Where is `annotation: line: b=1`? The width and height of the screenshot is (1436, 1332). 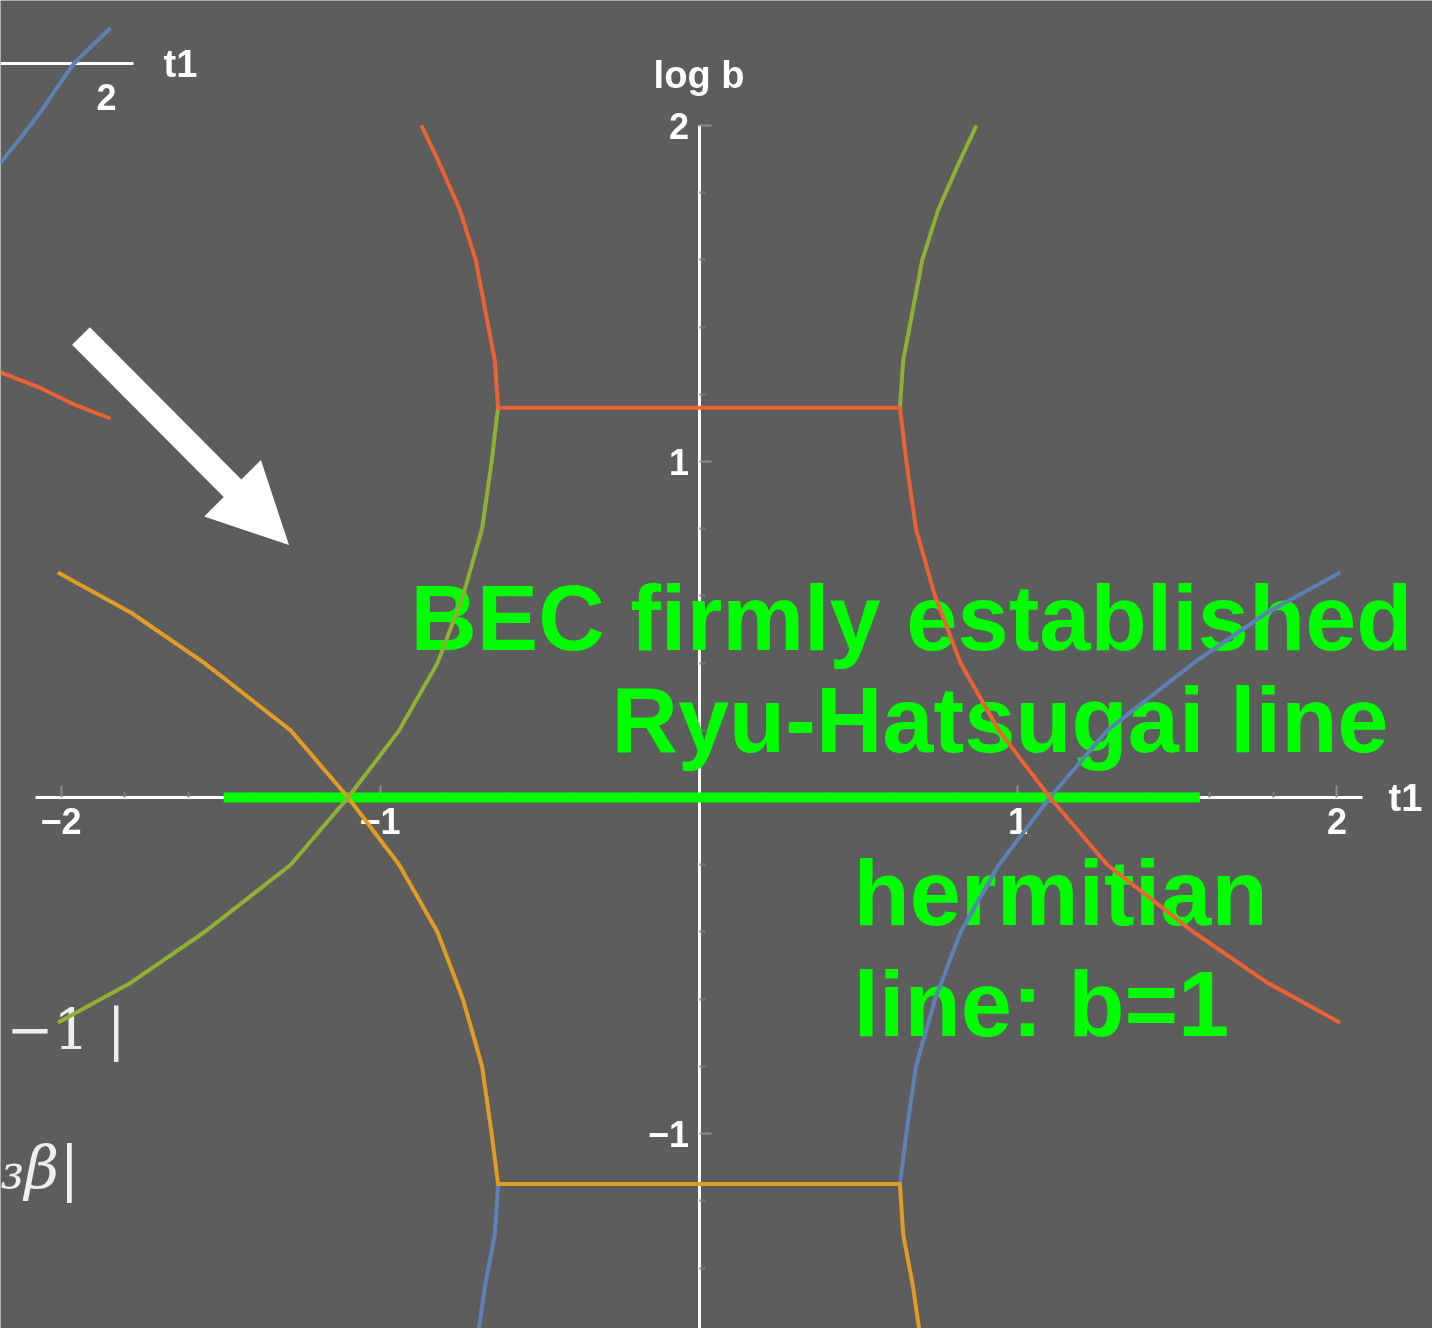 annotation: line: b=1 is located at coordinates (1041, 1004).